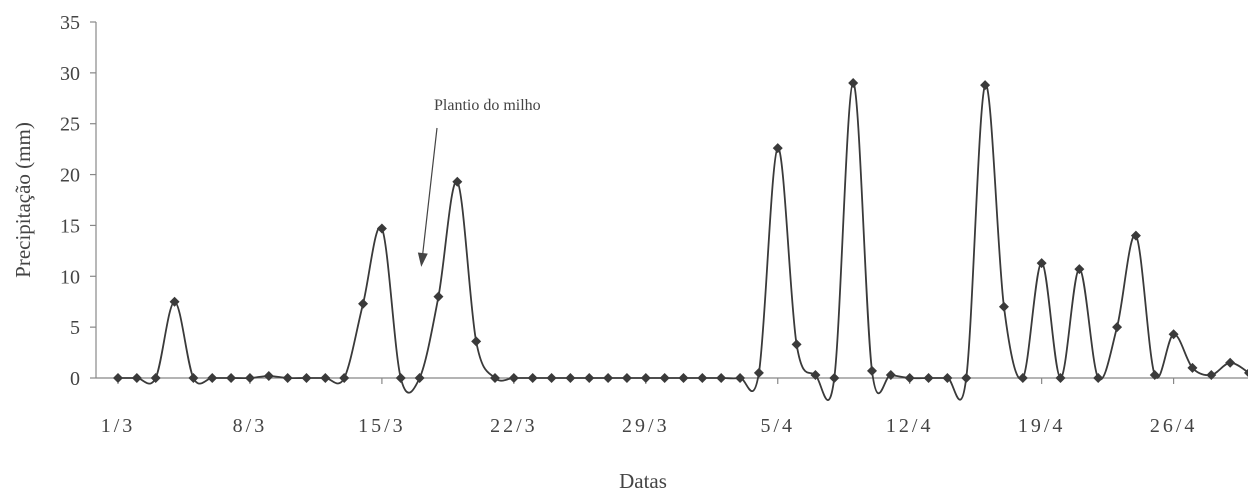 This screenshot has width=1248, height=496. Describe the element at coordinates (382, 426) in the screenshot. I see `x-tick-label: 15/3` at that location.